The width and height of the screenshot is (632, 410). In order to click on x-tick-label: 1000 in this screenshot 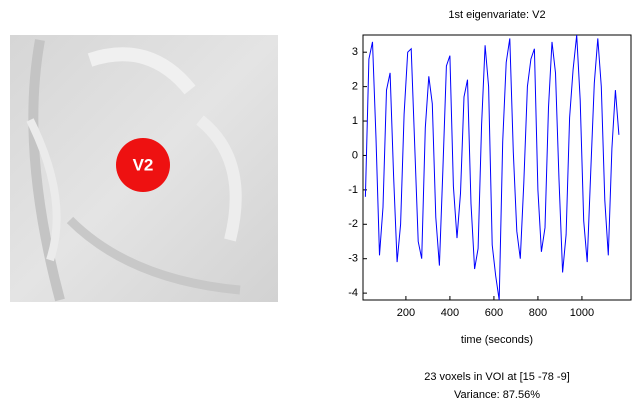, I will do `click(582, 313)`.